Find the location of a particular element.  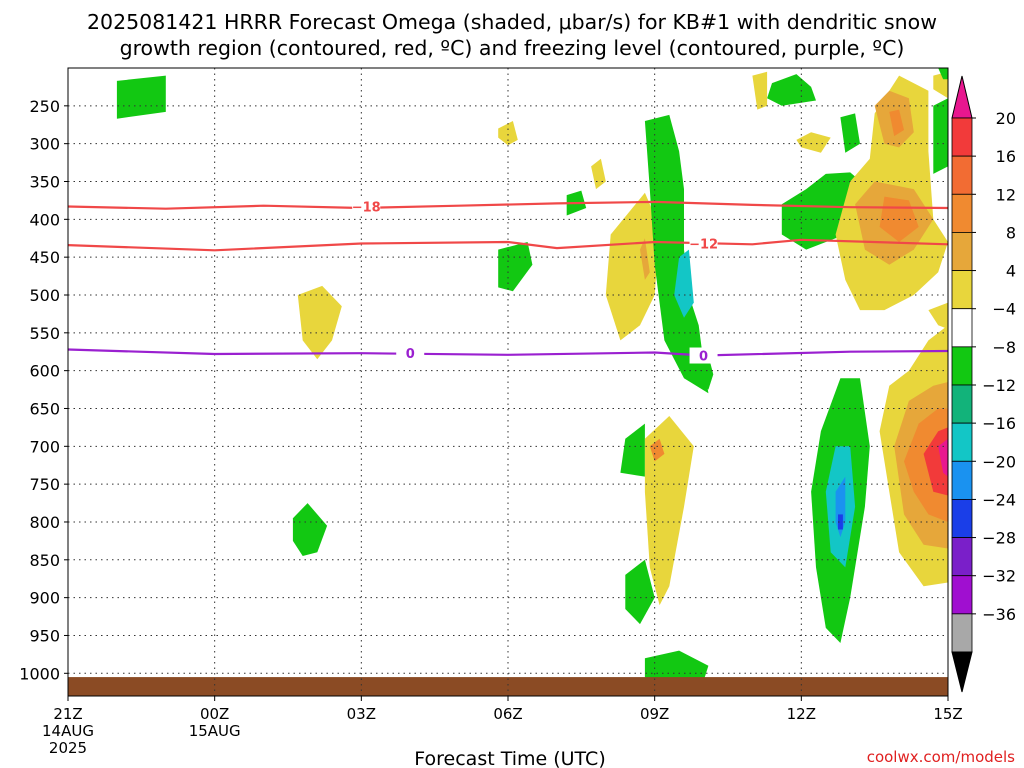

colorbar-tick-label-13: −36 is located at coordinates (999, 614).